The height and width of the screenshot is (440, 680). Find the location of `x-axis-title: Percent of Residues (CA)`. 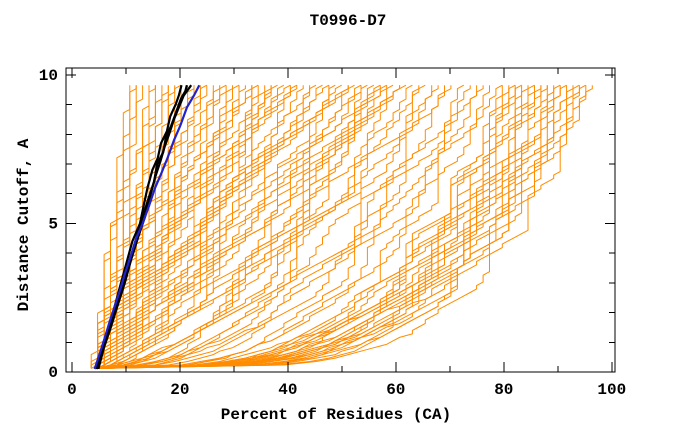

x-axis-title: Percent of Residues (CA) is located at coordinates (336, 415).